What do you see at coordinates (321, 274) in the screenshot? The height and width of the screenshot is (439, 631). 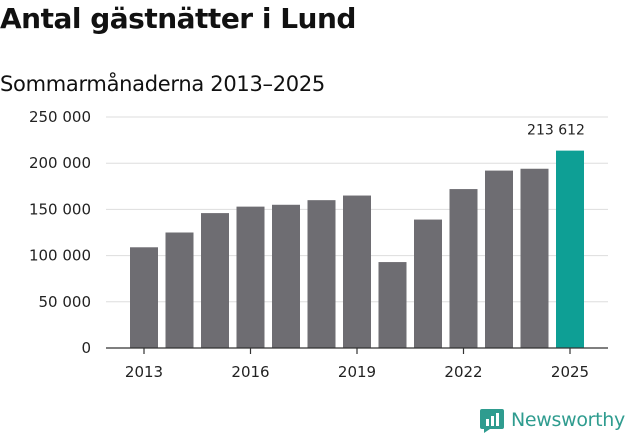 I see `bar-2018` at bounding box center [321, 274].